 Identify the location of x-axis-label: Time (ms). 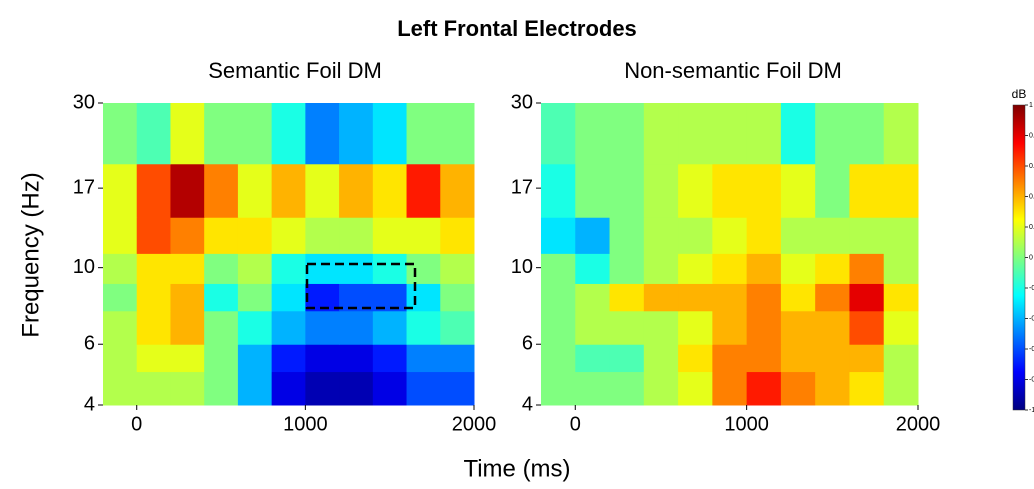
(516, 468).